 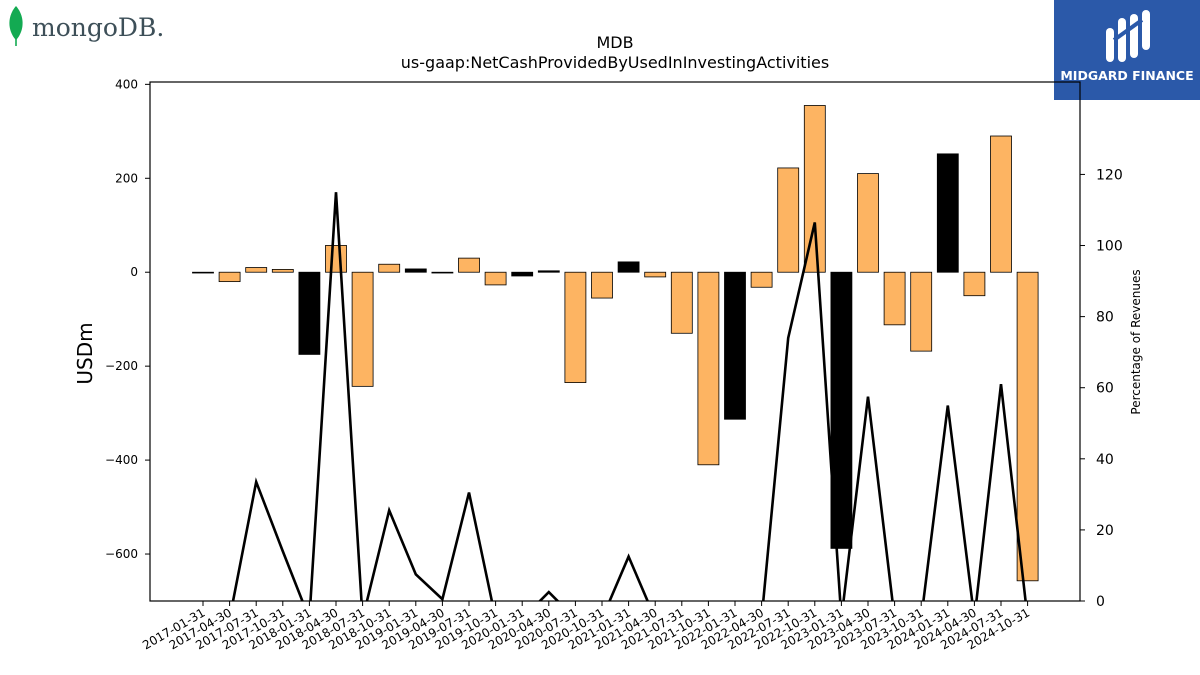 I want to click on y2tick-label-60: 60, so click(x=1105, y=389).